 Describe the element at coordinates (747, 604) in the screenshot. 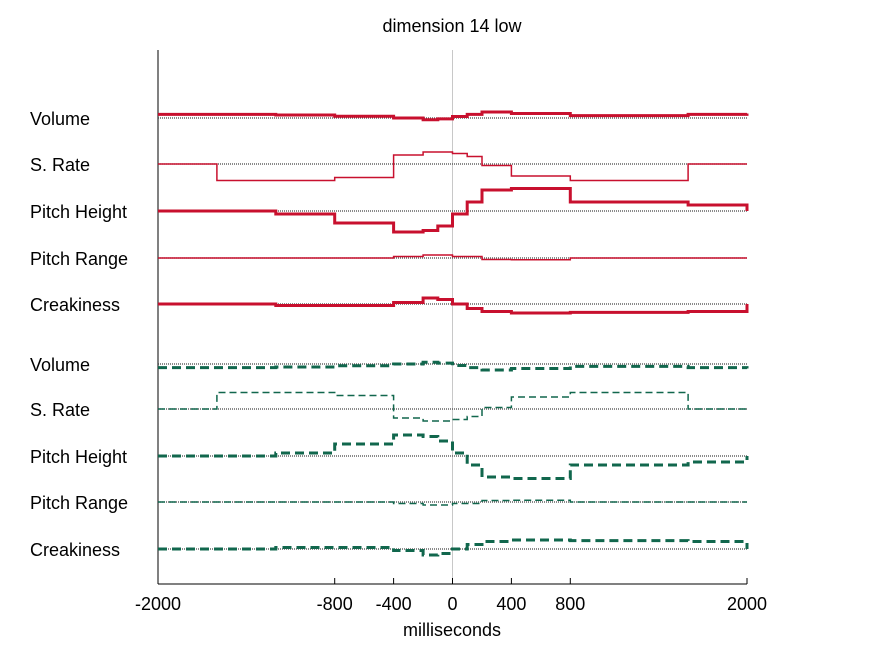

I see `x-tick-label: 2000` at that location.